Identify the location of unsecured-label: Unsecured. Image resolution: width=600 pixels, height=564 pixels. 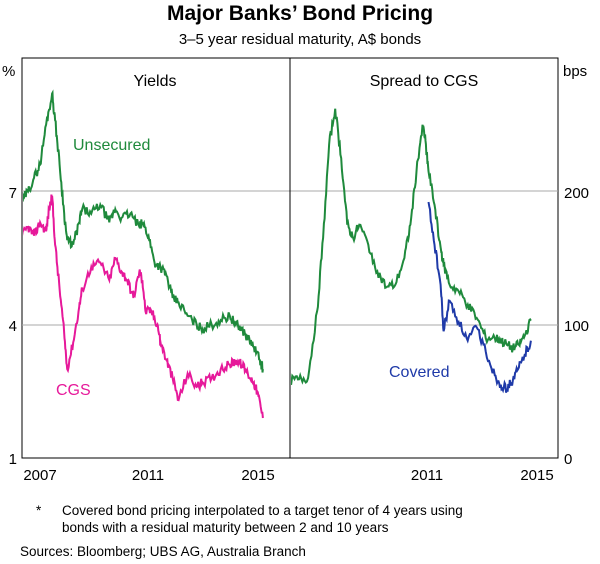
(111, 145).